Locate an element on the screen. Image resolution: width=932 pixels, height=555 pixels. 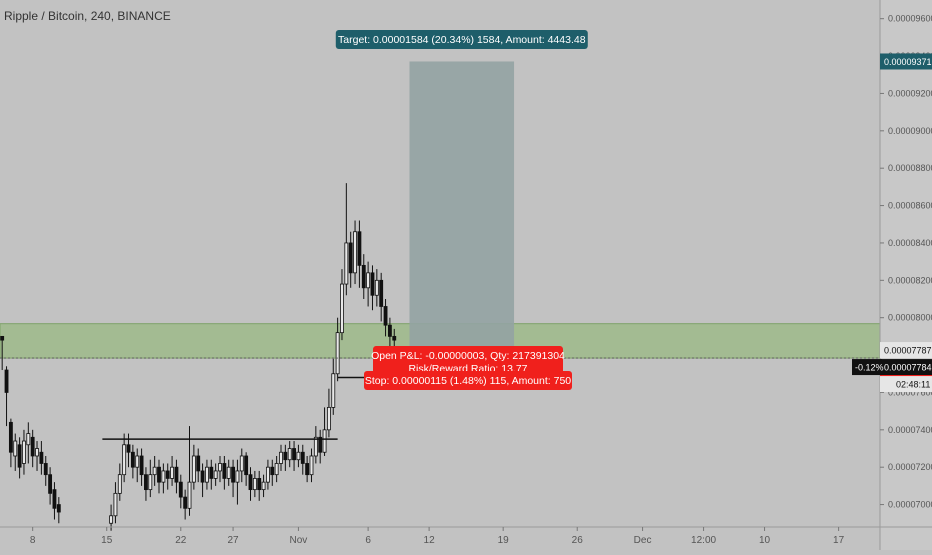
y-tick-label: 0.00007000 is located at coordinates (910, 505).